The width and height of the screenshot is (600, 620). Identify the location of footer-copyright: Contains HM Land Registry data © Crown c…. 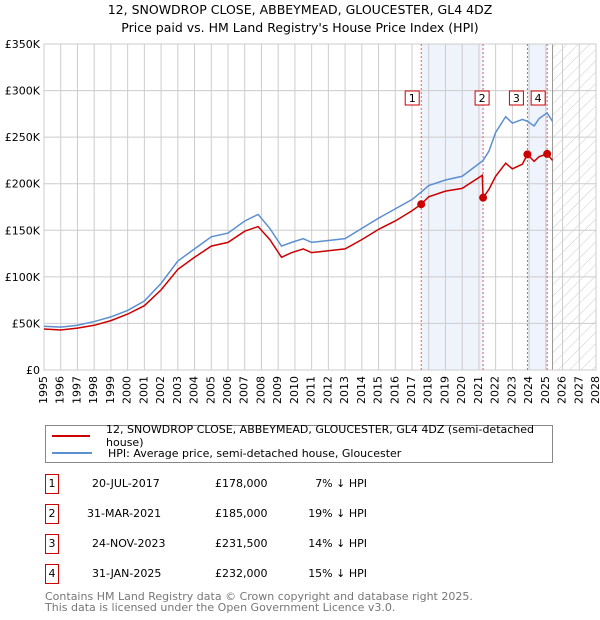
(259, 596).